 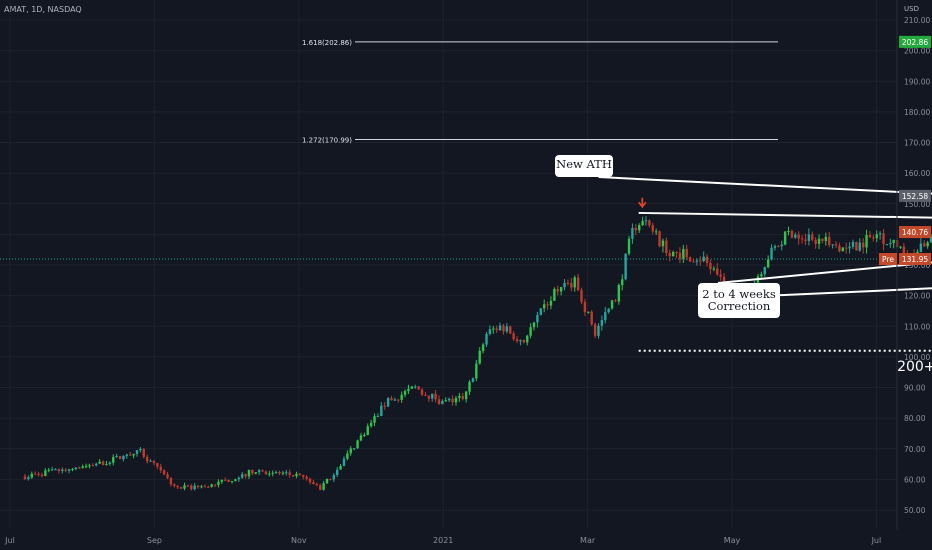 I want to click on weeks-correction-text-1: 2 to 4 weeks, so click(x=739, y=294).